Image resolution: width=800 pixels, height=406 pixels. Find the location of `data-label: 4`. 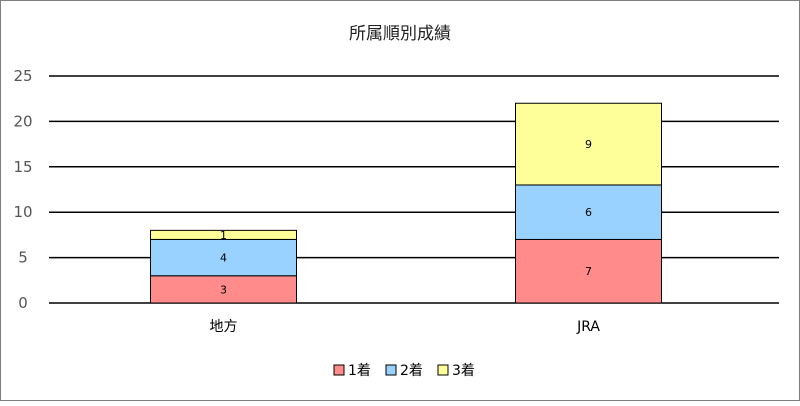

data-label: 4 is located at coordinates (223, 258).